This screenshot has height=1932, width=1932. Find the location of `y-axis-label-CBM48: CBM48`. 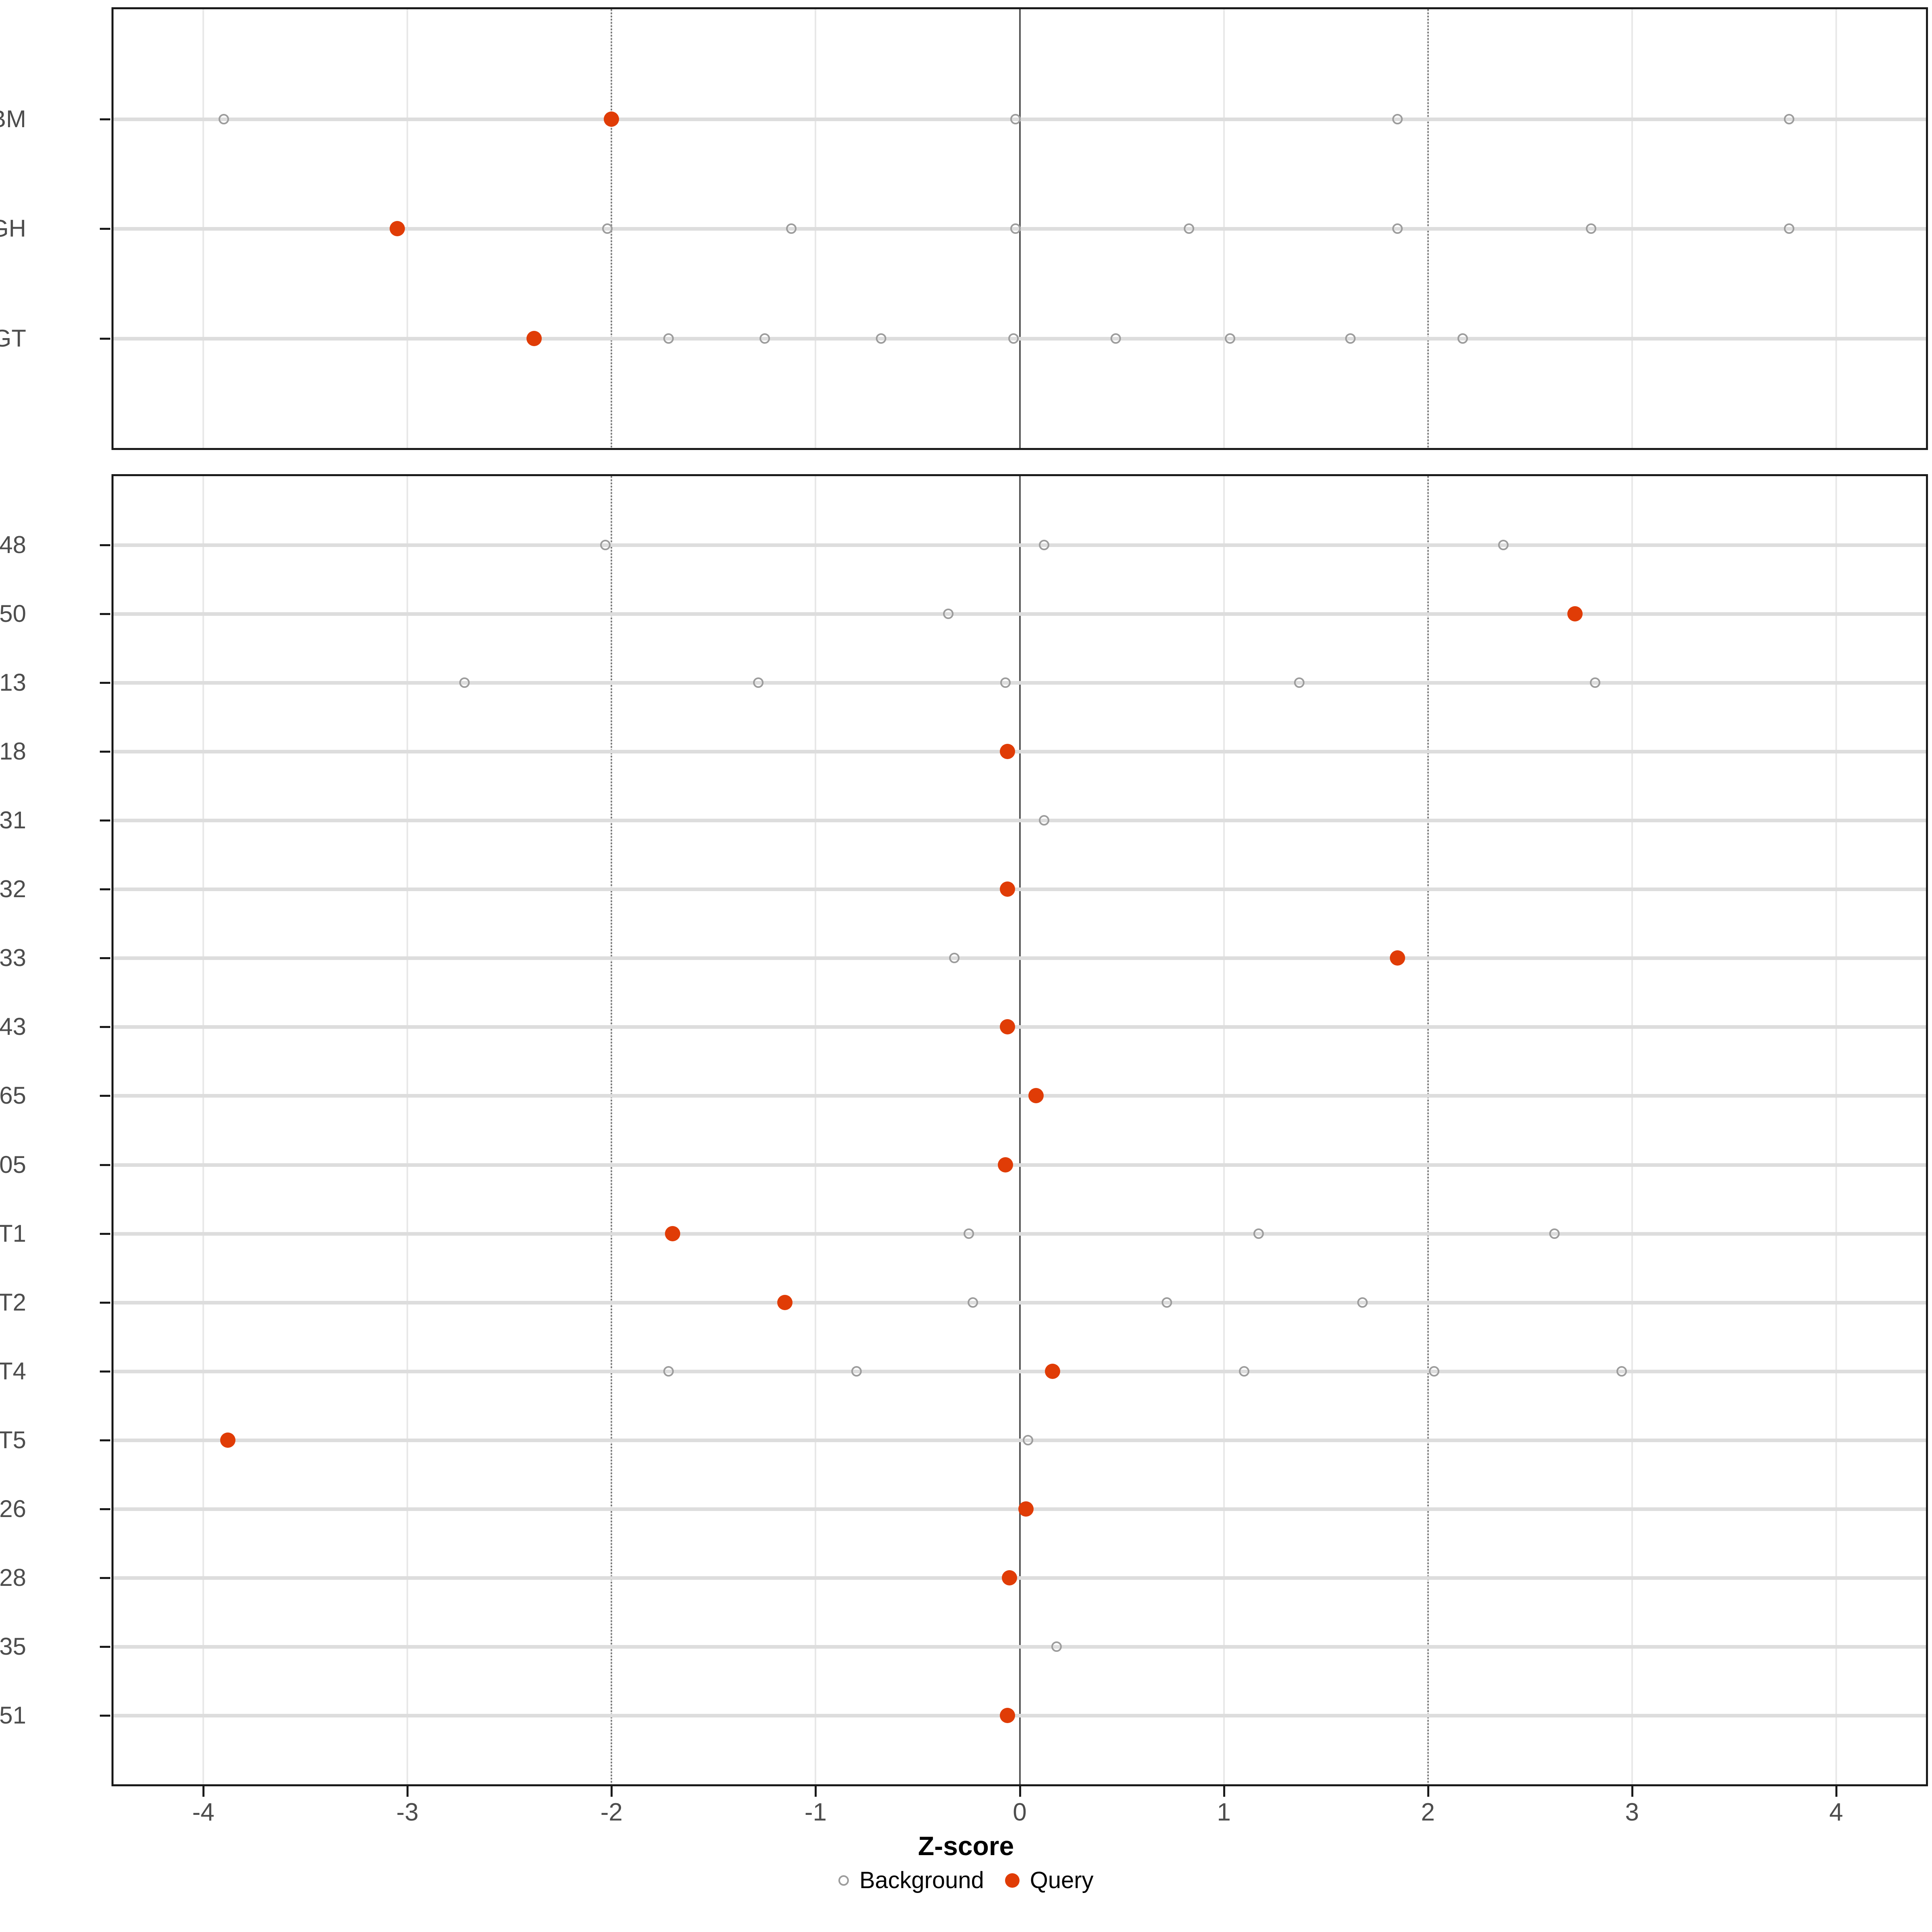

y-axis-label-CBM48: CBM48 is located at coordinates (13, 545).